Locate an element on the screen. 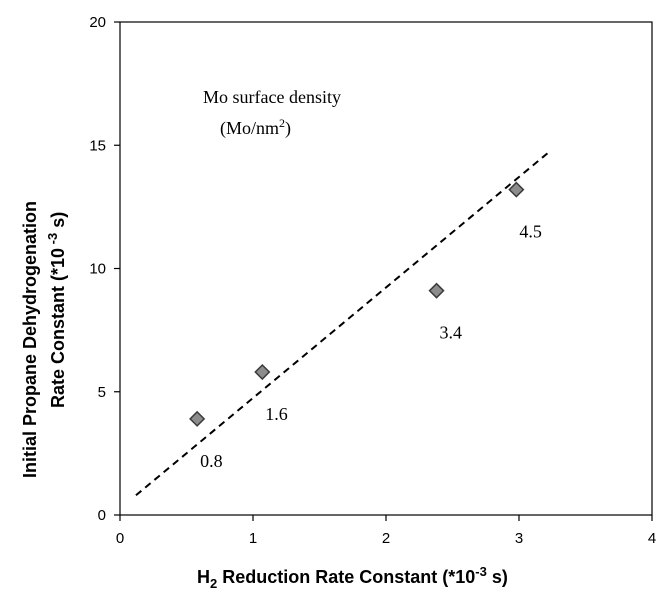 The image size is (658, 595). x-tick-label: 4 is located at coordinates (652, 538).